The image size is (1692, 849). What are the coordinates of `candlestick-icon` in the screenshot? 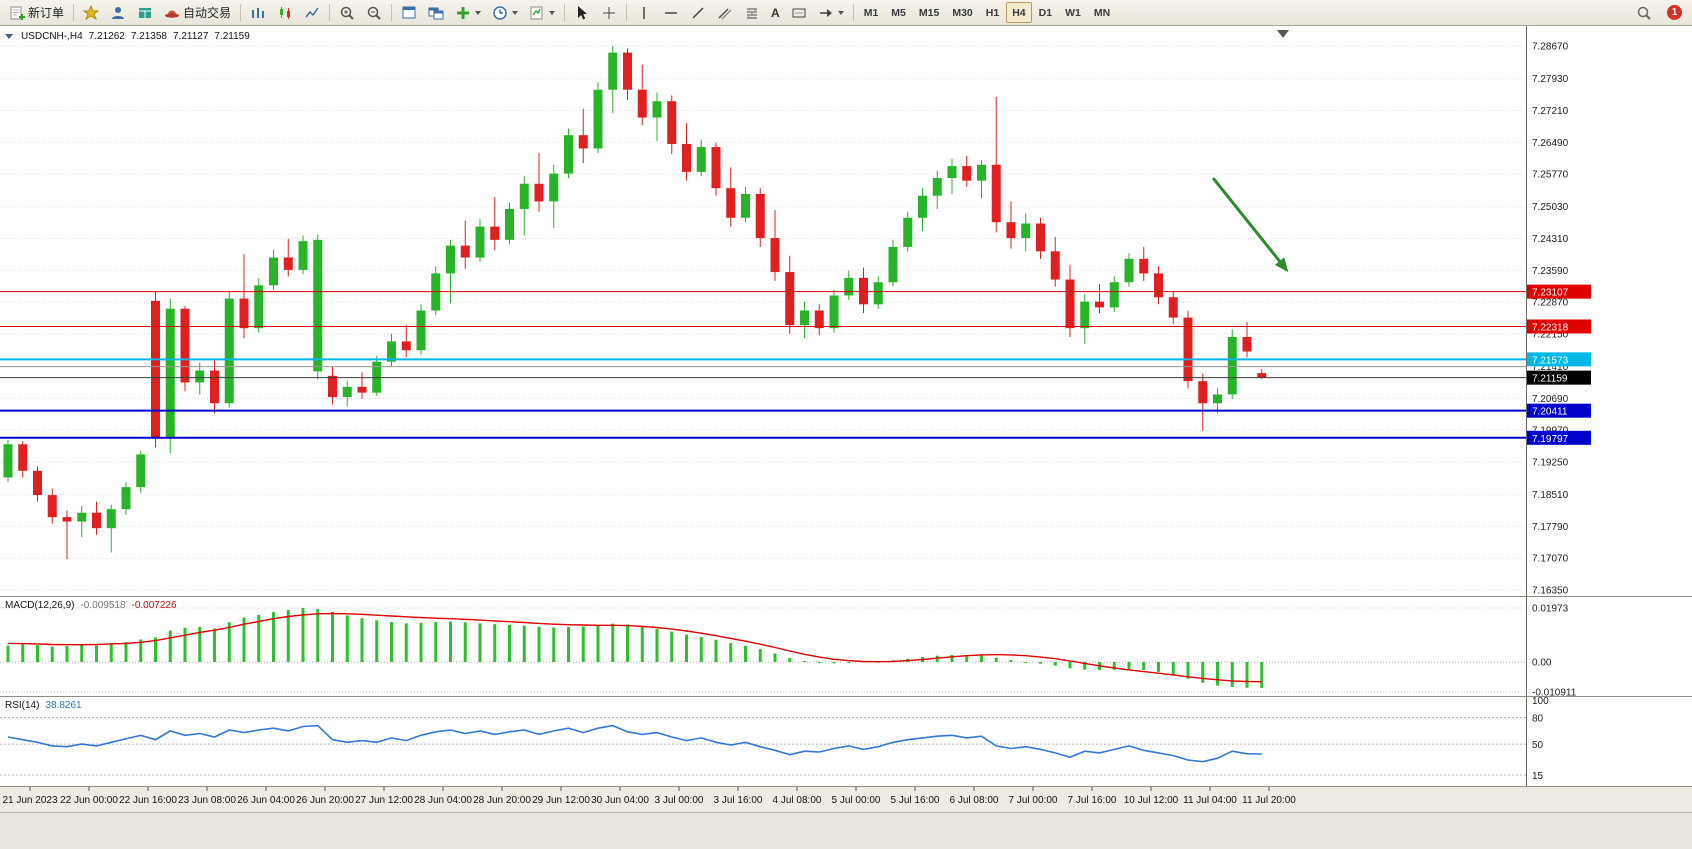 It's located at (285, 12).